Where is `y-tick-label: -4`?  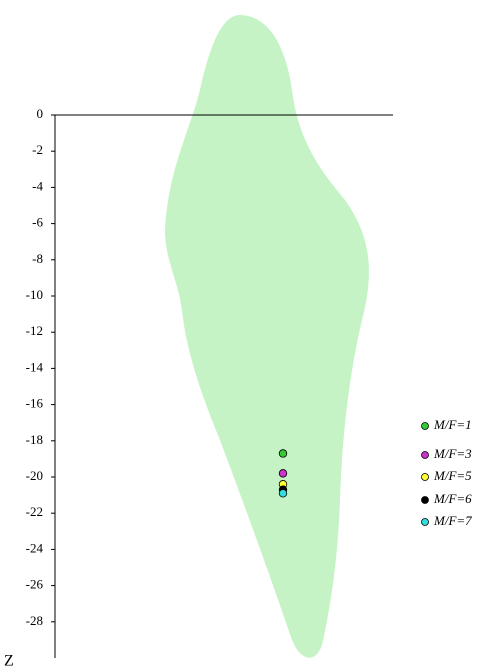
y-tick-label: -4 is located at coordinates (37, 185).